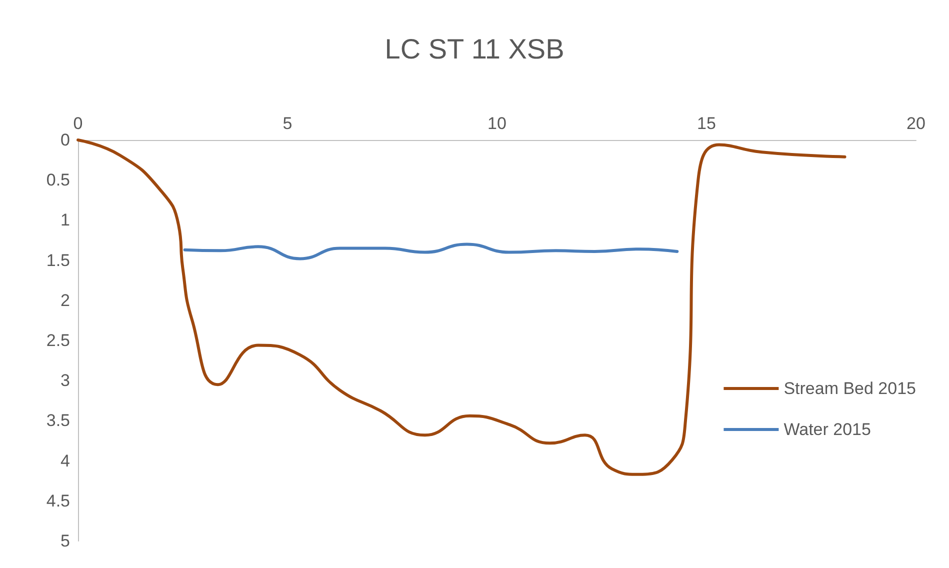 The image size is (949, 568). What do you see at coordinates (58, 420) in the screenshot?
I see `y-tick-label: 3.5` at bounding box center [58, 420].